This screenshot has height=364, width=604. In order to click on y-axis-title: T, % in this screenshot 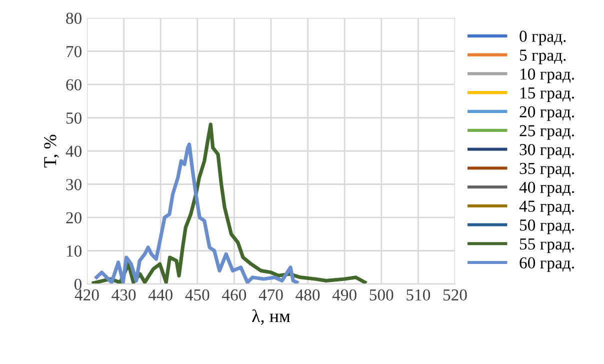, I will do `click(51, 151)`.